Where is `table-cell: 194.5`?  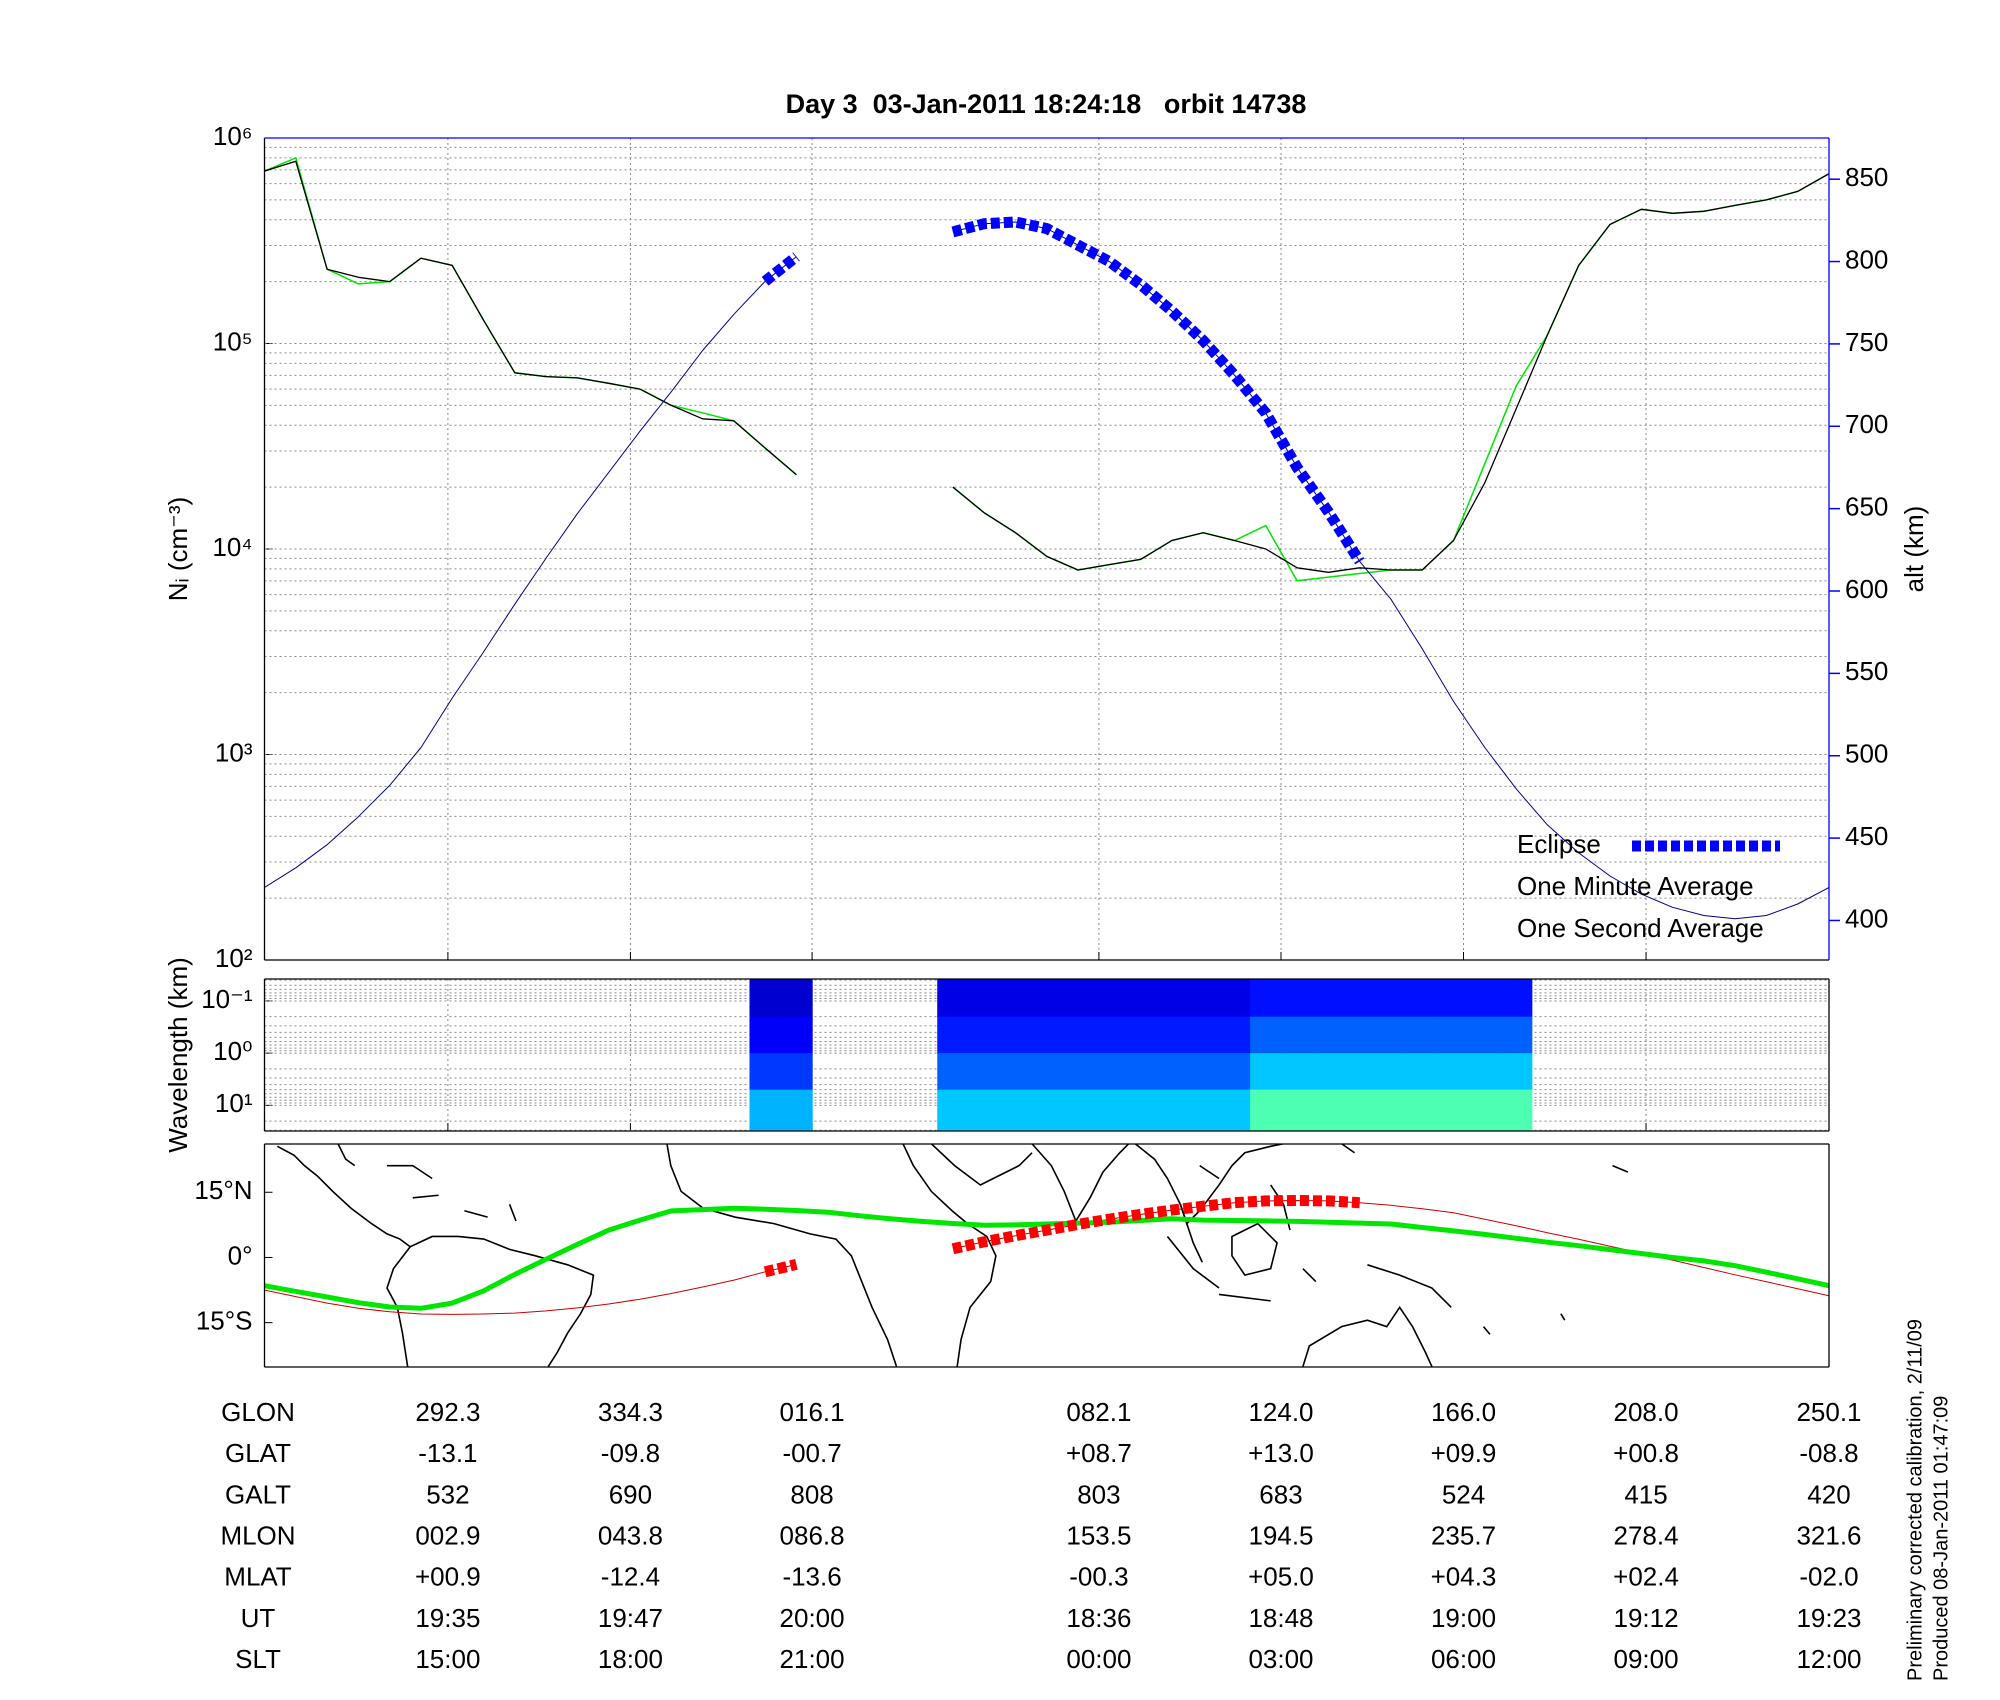 table-cell: 194.5 is located at coordinates (1280, 1535).